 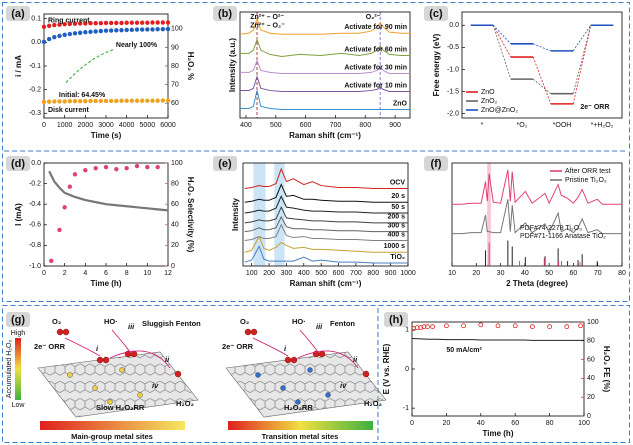 What do you see at coordinates (36, 19) in the screenshot?
I see `y-tick-label: 0.1` at bounding box center [36, 19].